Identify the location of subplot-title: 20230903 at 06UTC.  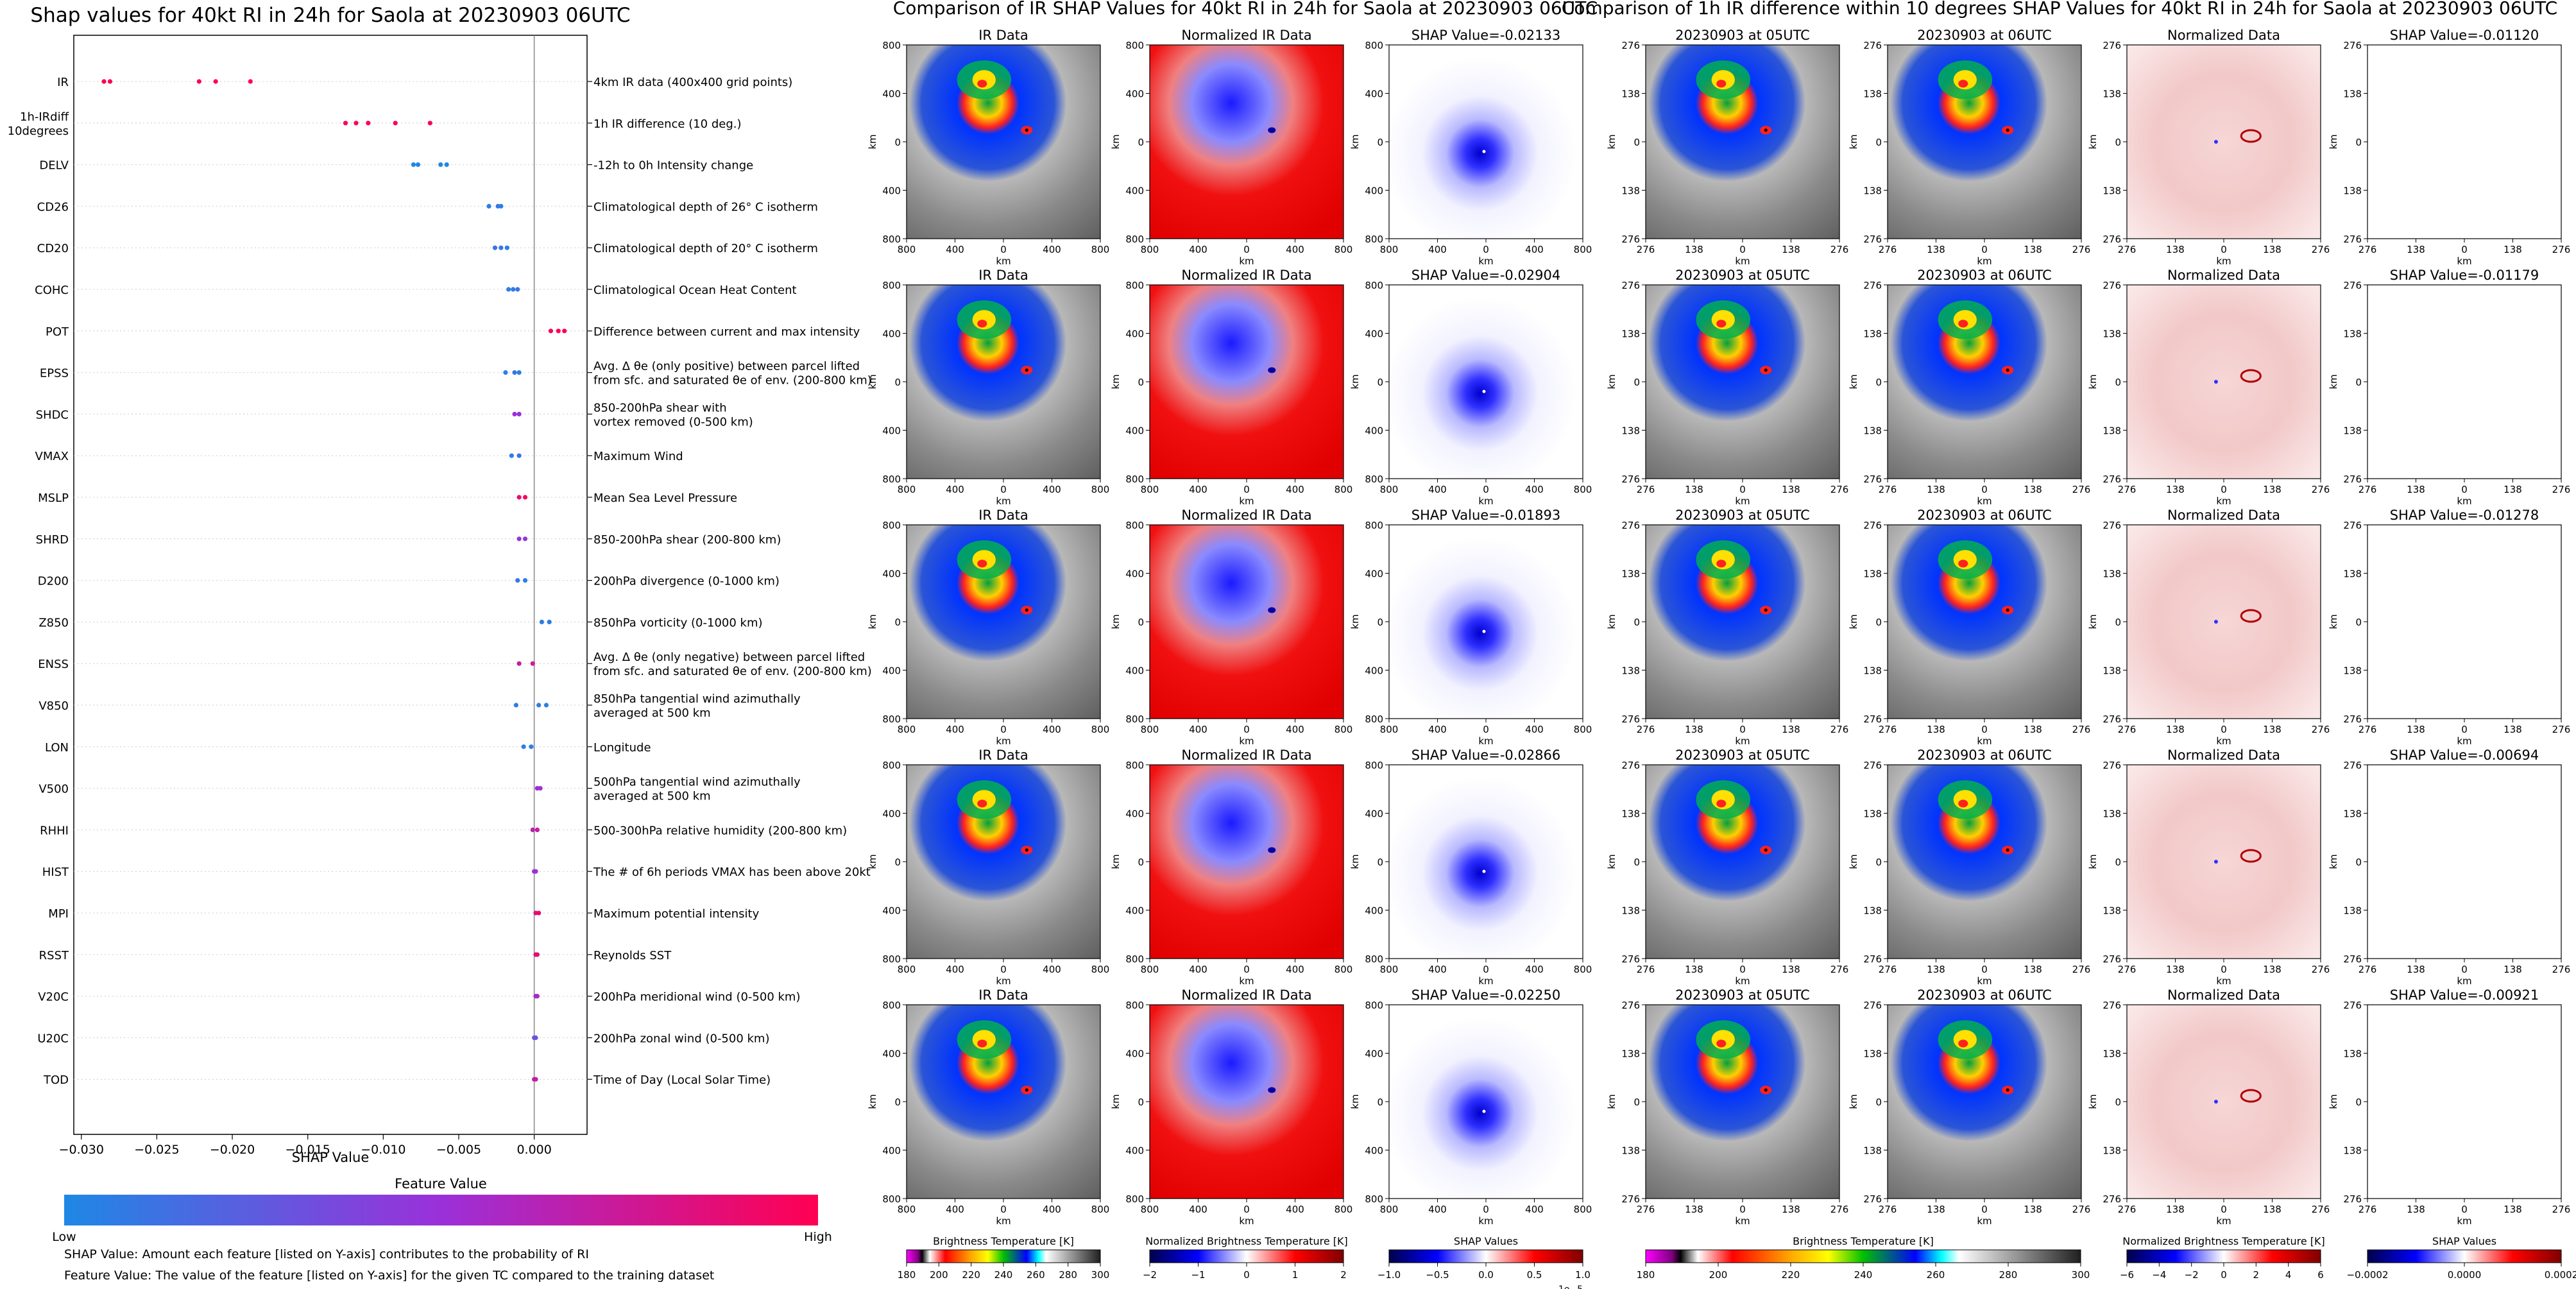
(1984, 515).